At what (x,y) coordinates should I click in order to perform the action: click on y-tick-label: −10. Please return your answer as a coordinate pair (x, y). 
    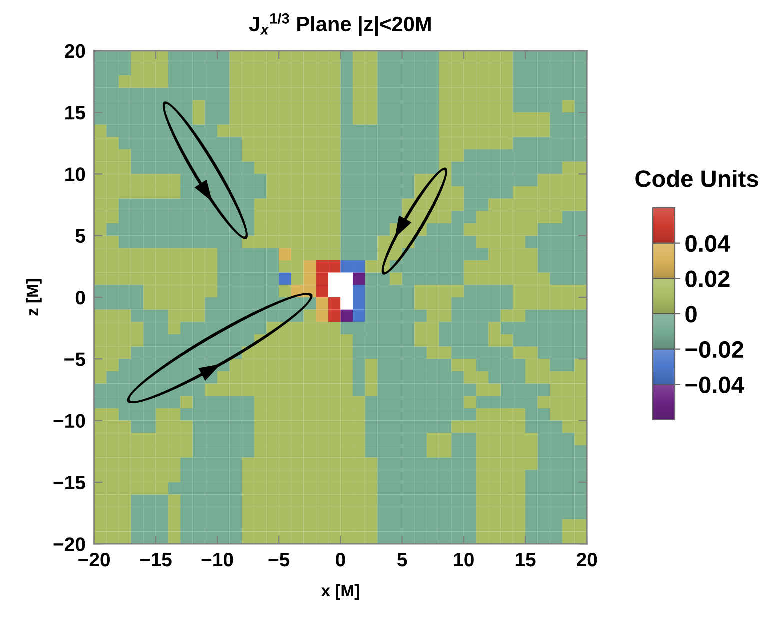
    Looking at the image, I should click on (70, 421).